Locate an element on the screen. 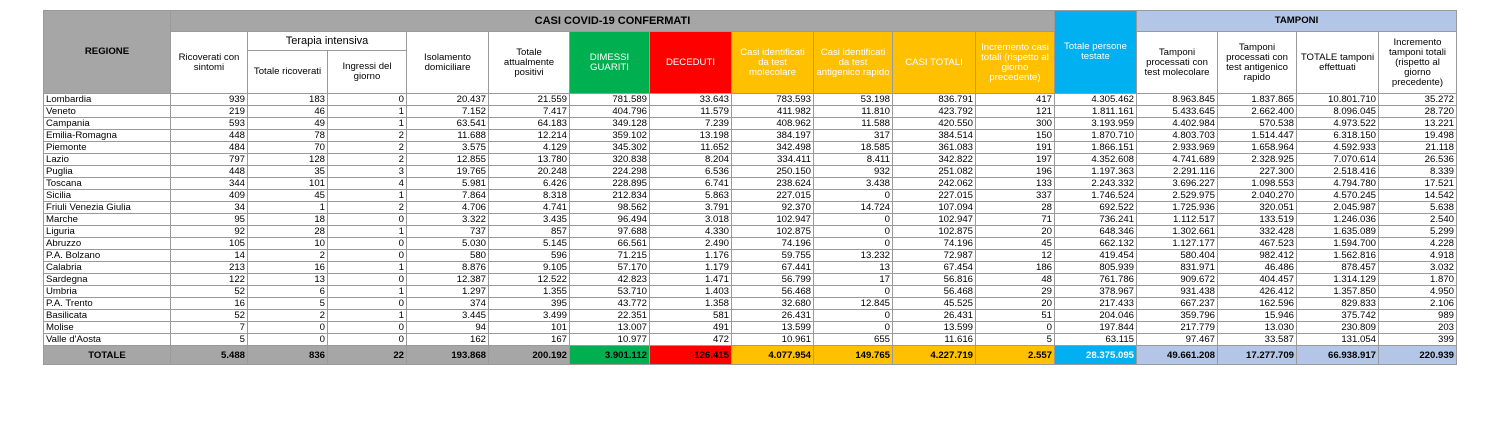 The height and width of the screenshot is (440, 1491). table-cell: 10.977 is located at coordinates (609, 339).